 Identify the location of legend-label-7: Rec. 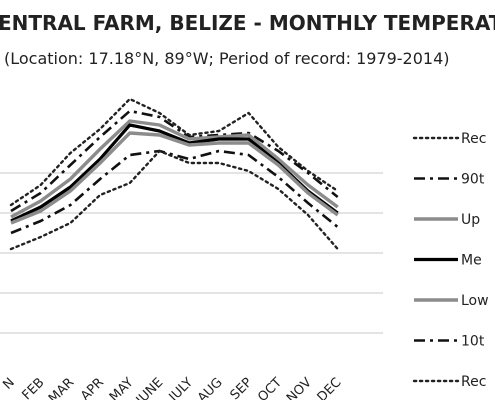
(473, 382).